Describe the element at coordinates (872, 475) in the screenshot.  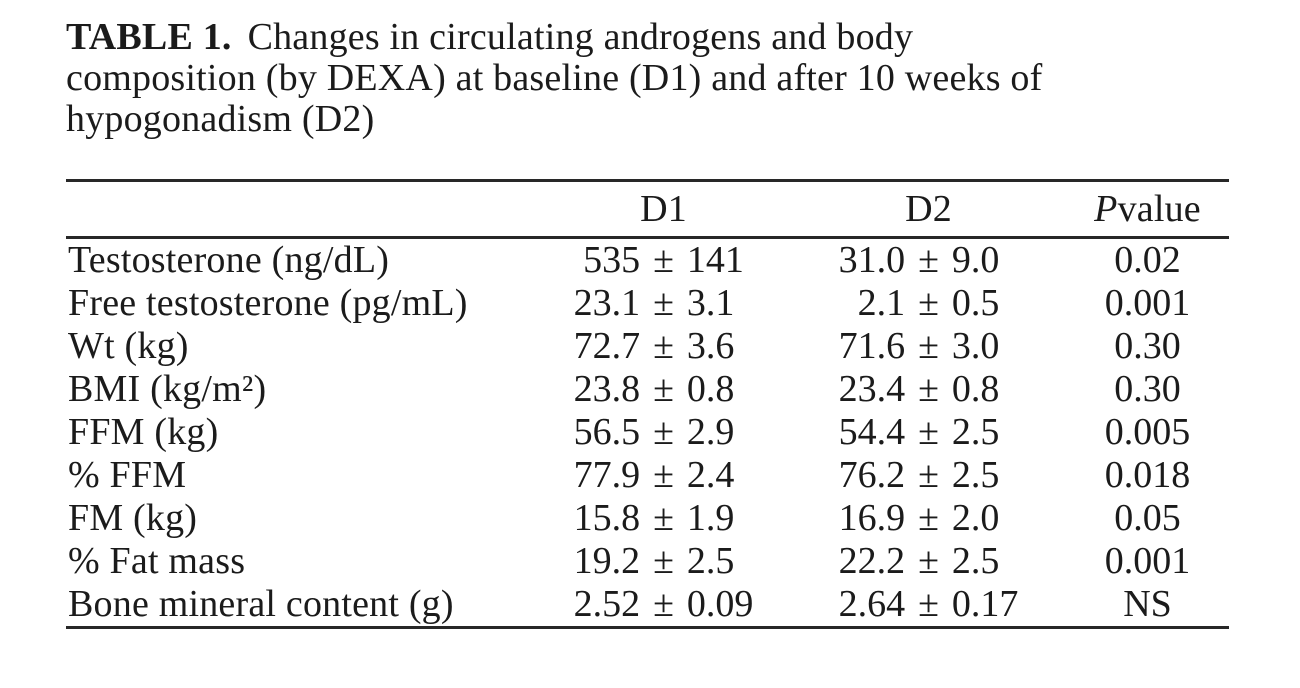
I see `d2-mean: 76.2` at that location.